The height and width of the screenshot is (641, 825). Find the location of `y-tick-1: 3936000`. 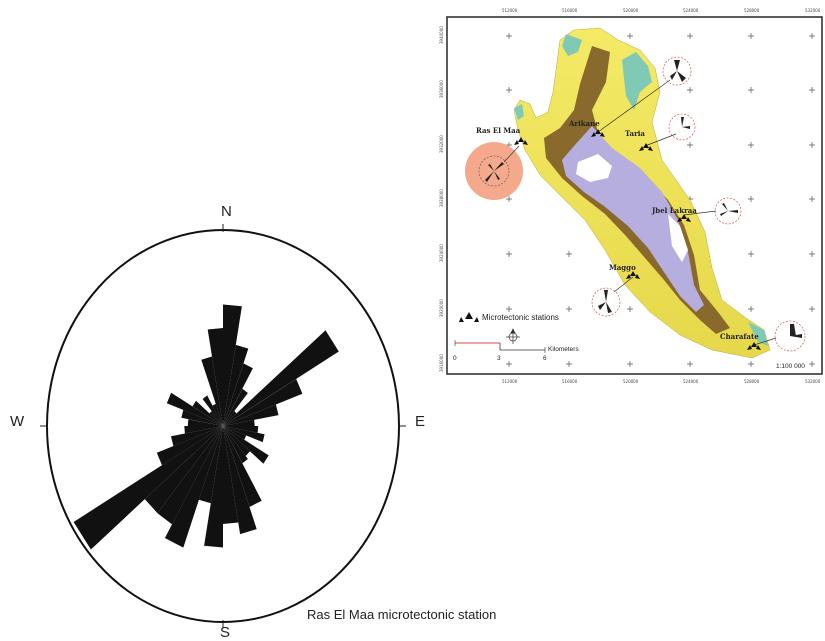

y-tick-1: 3936000 is located at coordinates (441, 89).